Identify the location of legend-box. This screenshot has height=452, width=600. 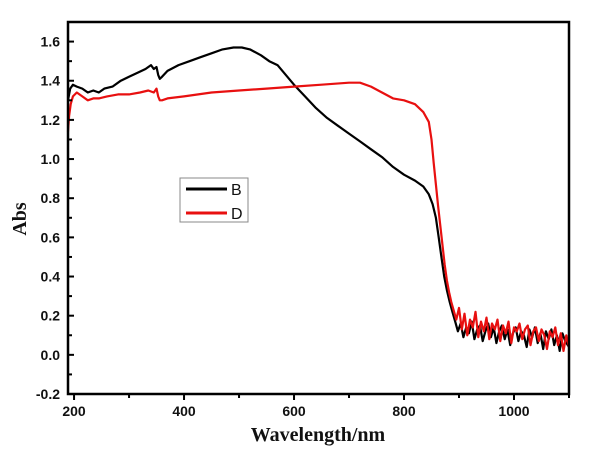
(214, 200).